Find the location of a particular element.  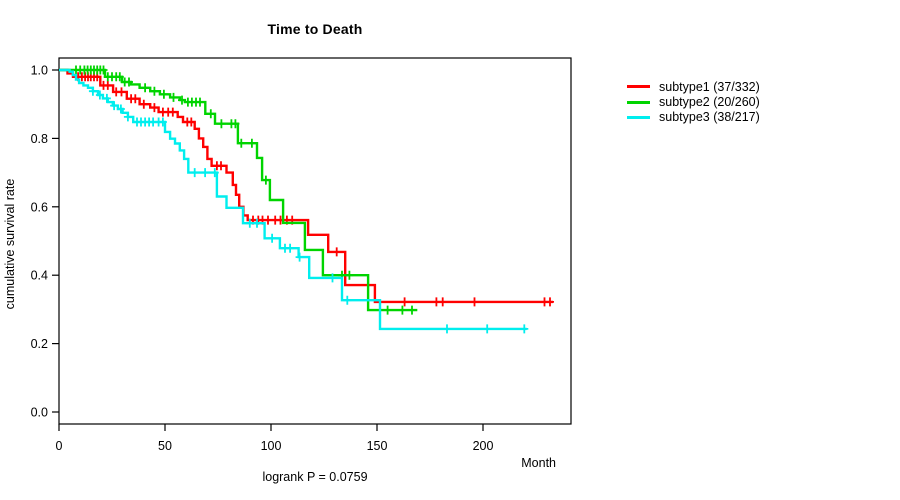

chart-title: Time to Death is located at coordinates (315, 29).